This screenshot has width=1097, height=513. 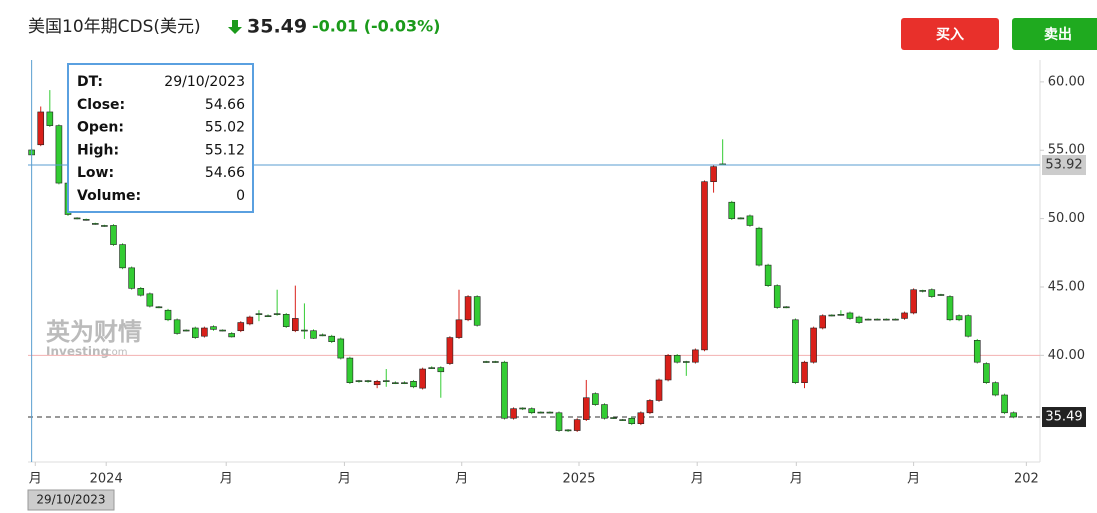 I want to click on y-tick-label: 55.00, so click(x=1066, y=150).